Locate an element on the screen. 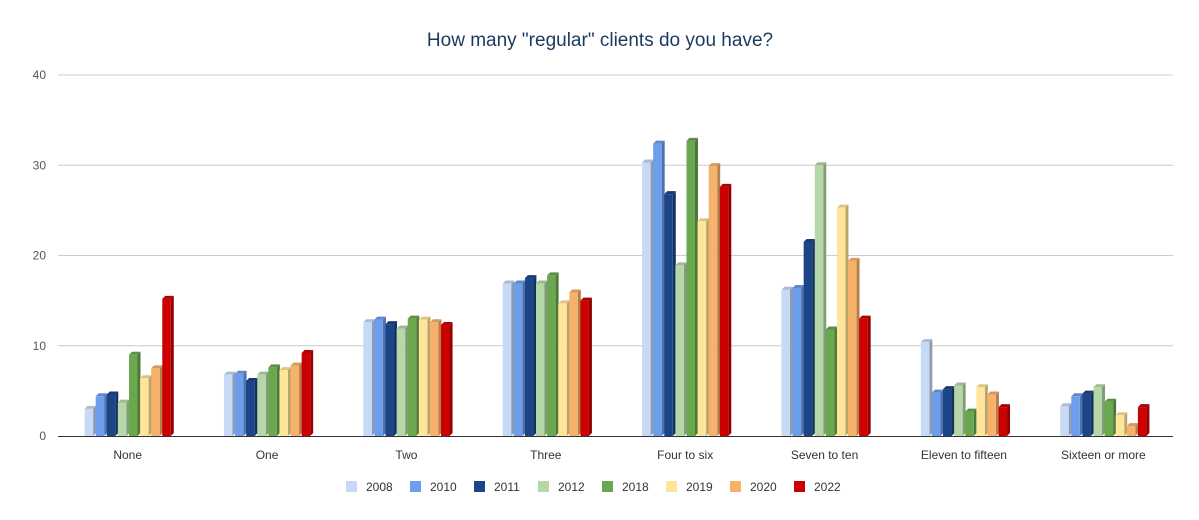 The image size is (1199, 520). legend-label: 2022 is located at coordinates (827, 487).